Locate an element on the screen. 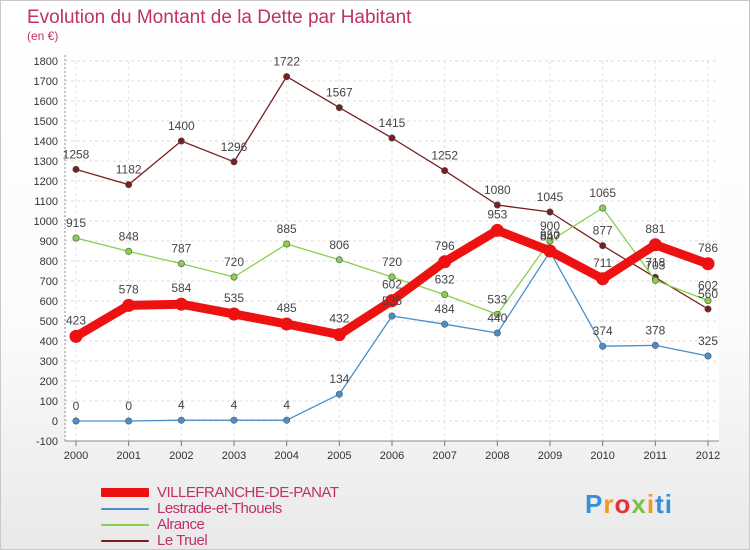 Image resolution: width=750 pixels, height=550 pixels. data-label: 484 is located at coordinates (445, 309).